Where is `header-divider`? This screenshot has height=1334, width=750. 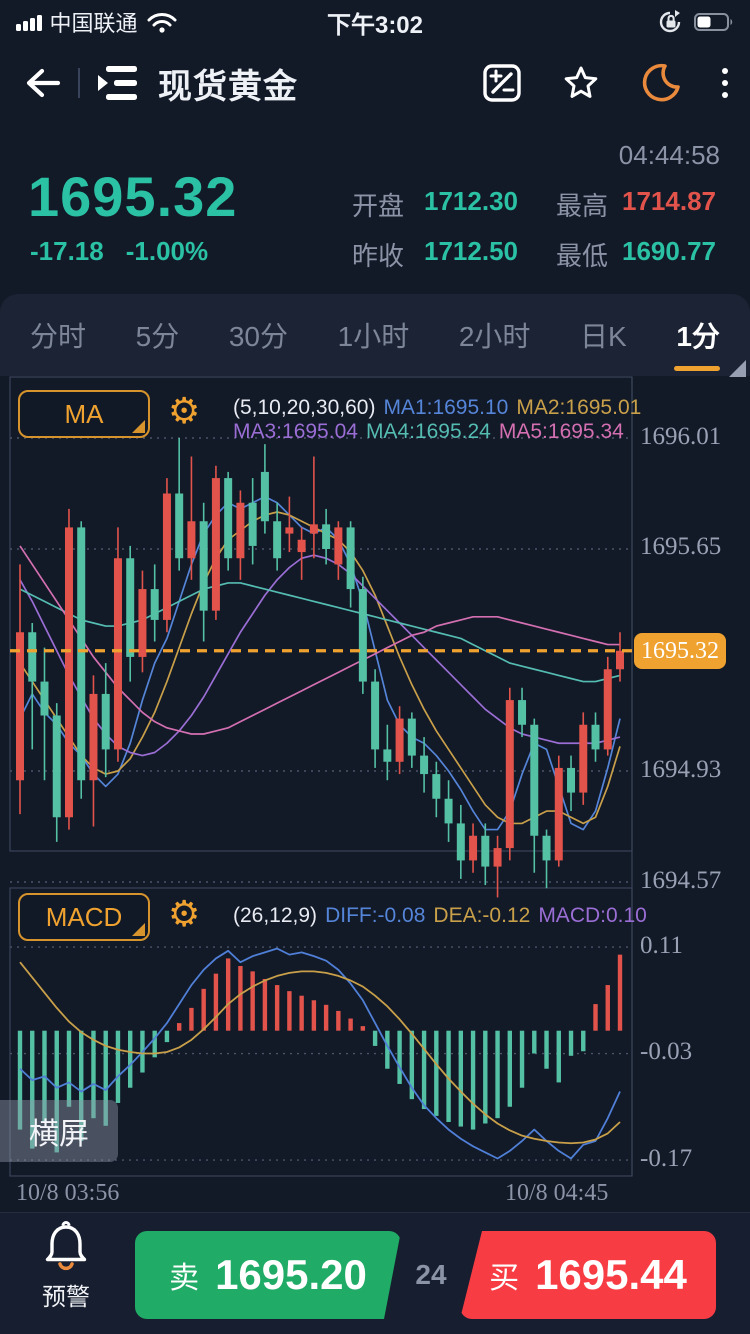 header-divider is located at coordinates (79, 83).